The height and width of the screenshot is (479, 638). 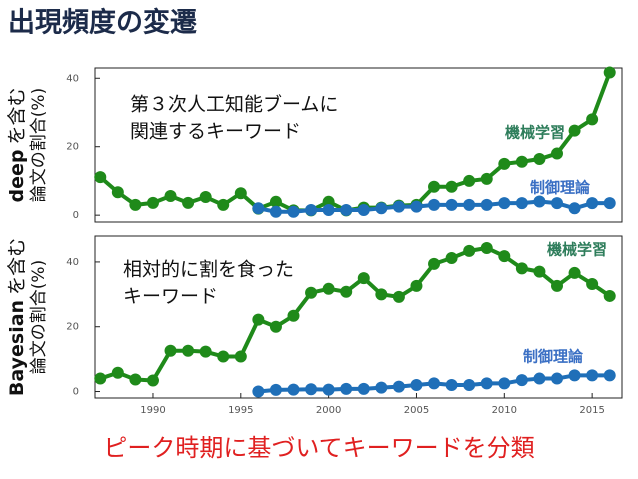 I want to click on slide-title: 出現頻度の変遷, so click(x=102, y=23).